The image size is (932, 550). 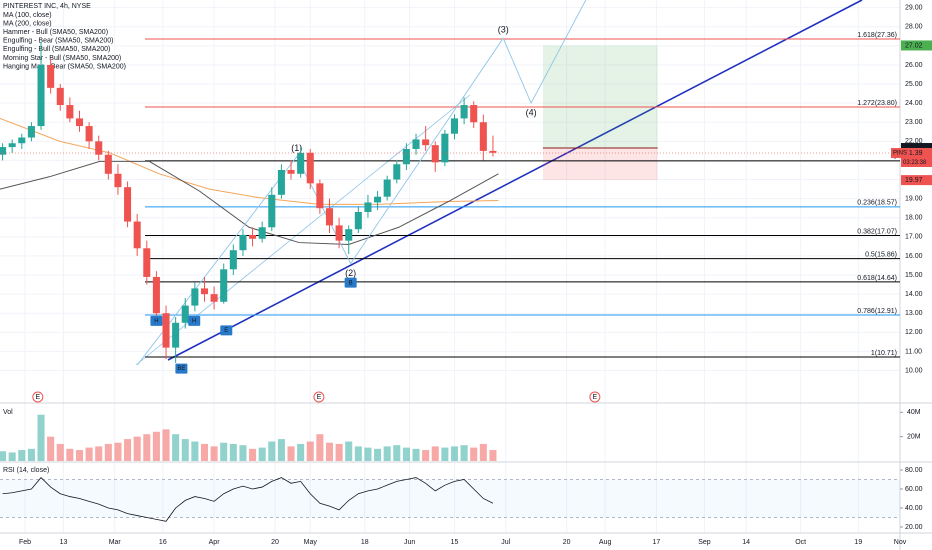 I want to click on moving-average, so click(x=249, y=161).